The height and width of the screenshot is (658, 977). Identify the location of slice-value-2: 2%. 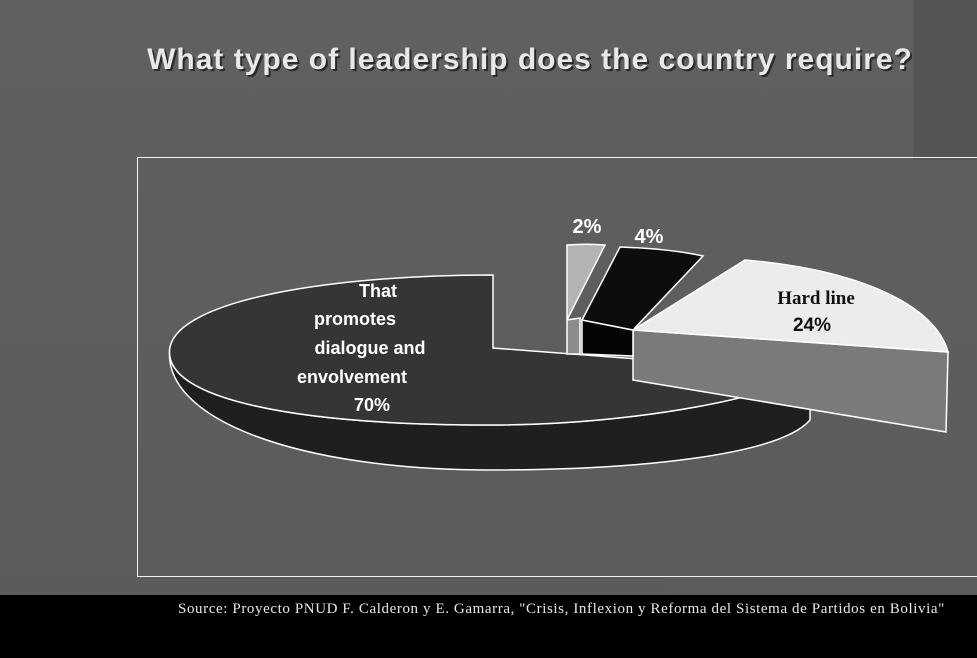
(587, 227).